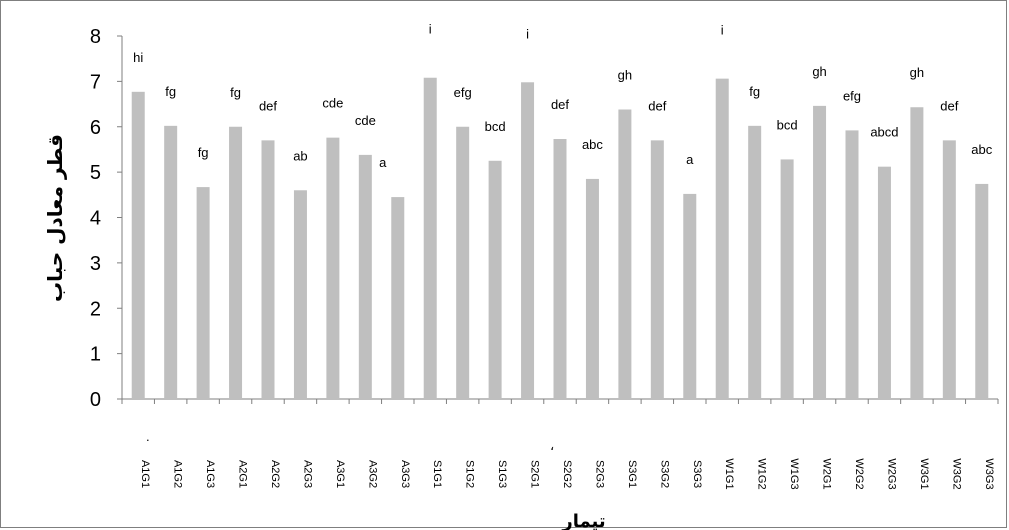 This screenshot has height=530, width=1009. Describe the element at coordinates (599, 474) in the screenshot. I see `x-category-label: S2G3` at that location.